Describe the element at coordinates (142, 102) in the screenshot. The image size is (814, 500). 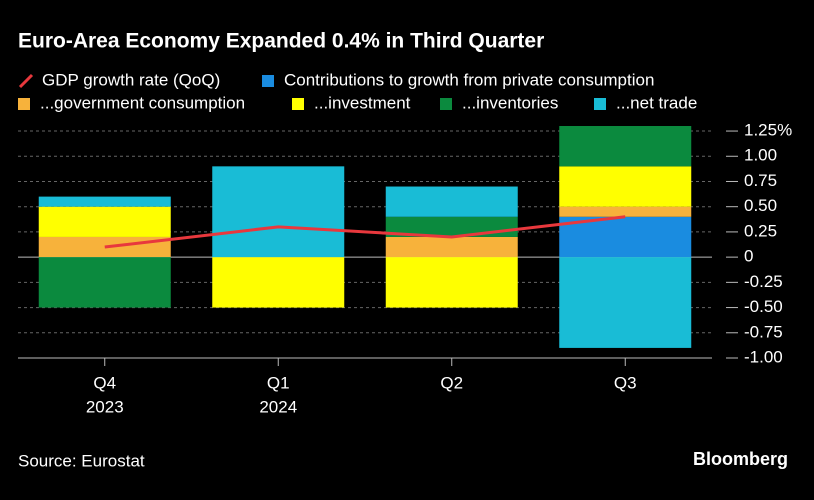
I see `legend-label: ...government consumption` at that location.